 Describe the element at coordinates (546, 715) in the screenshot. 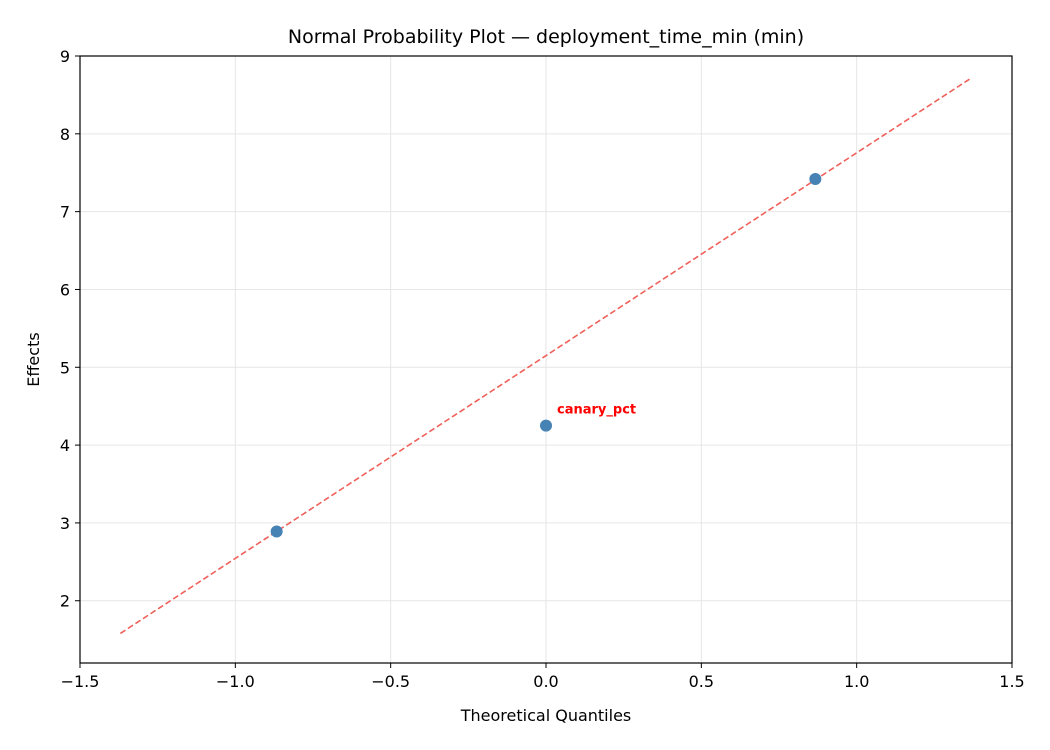

I see `x-axis-title: Theoretical Quantiles` at that location.